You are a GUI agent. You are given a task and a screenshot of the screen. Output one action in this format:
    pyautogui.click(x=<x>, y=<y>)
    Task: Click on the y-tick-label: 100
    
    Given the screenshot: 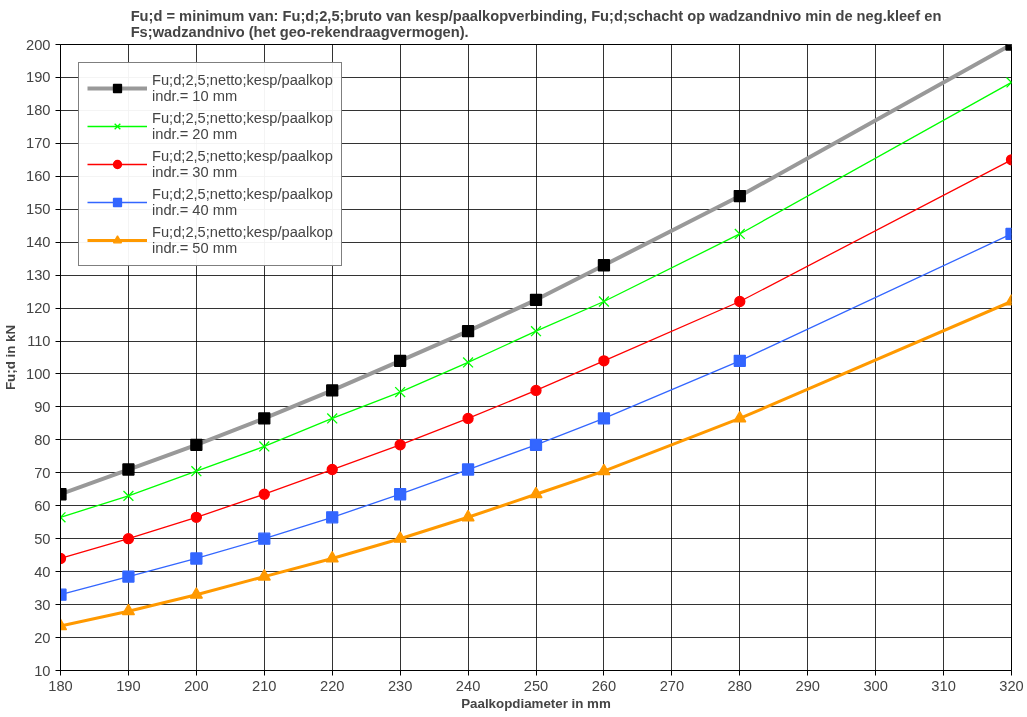 What is the action you would take?
    pyautogui.click(x=38, y=373)
    